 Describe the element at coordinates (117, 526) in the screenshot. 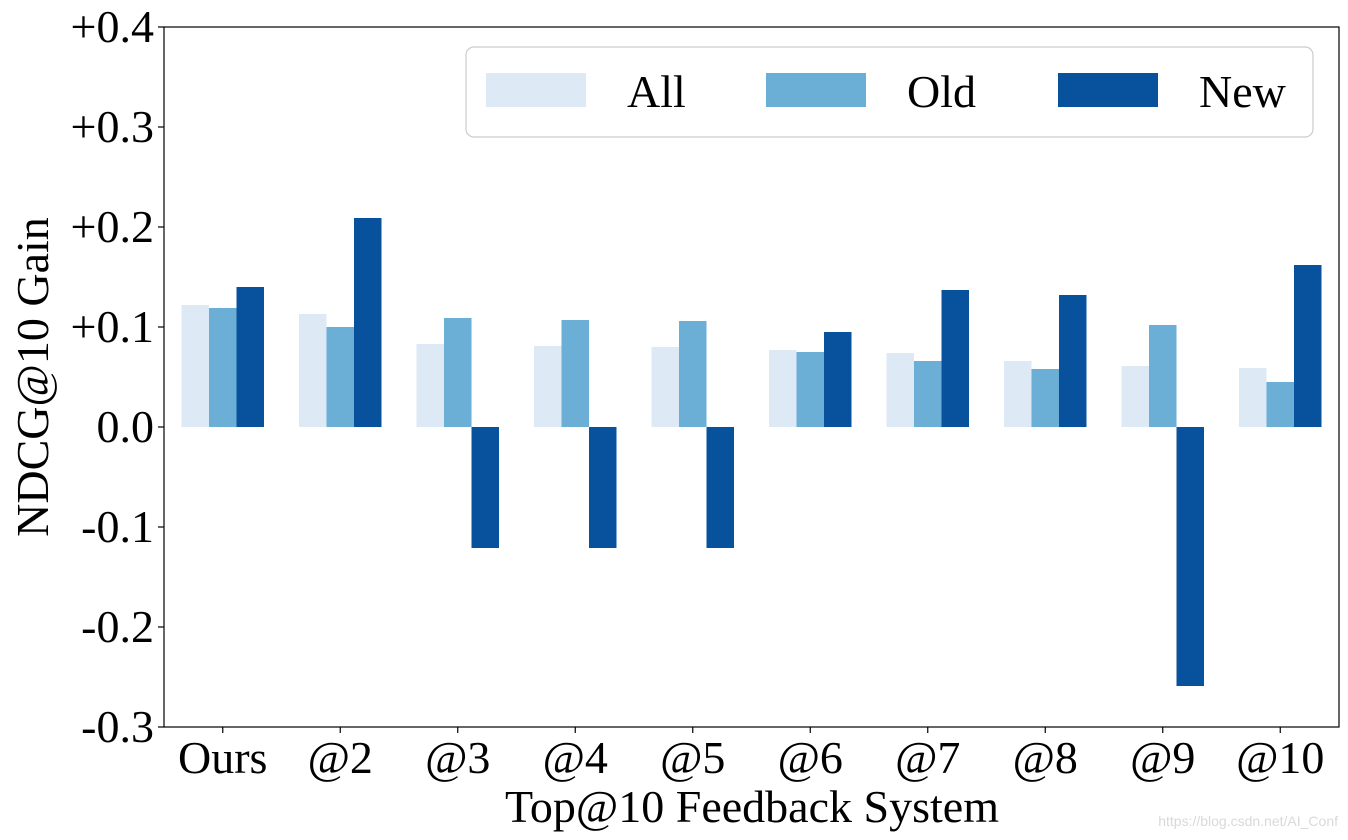

I see `y-tick-label: -0.1` at that location.